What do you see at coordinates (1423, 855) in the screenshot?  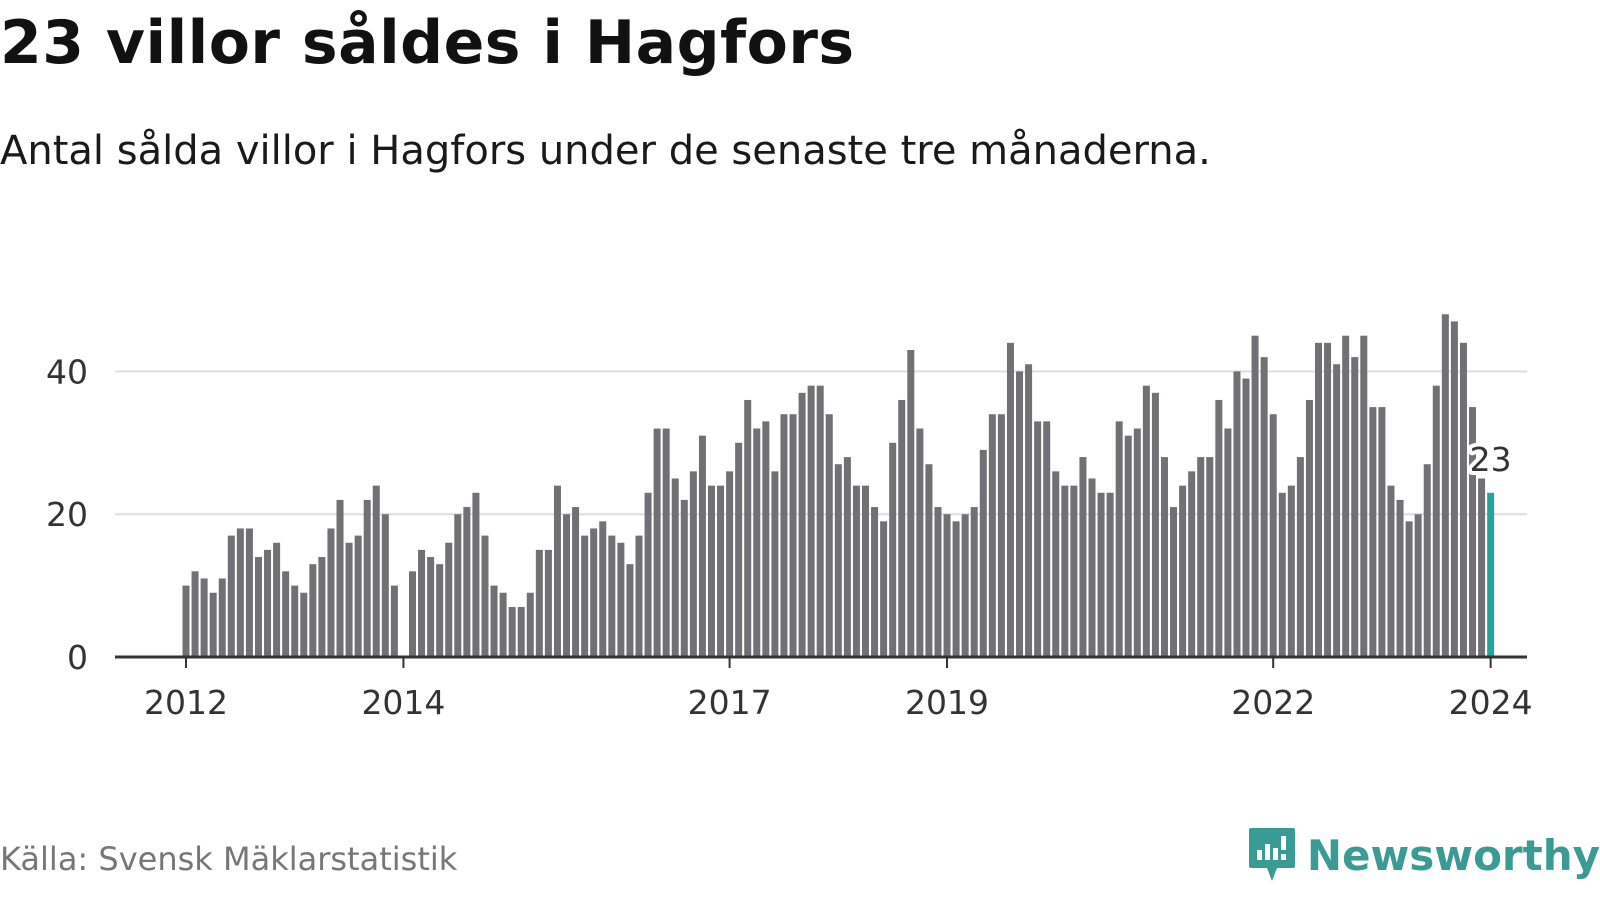 I see `brand-logo: Newsworthy` at bounding box center [1423, 855].